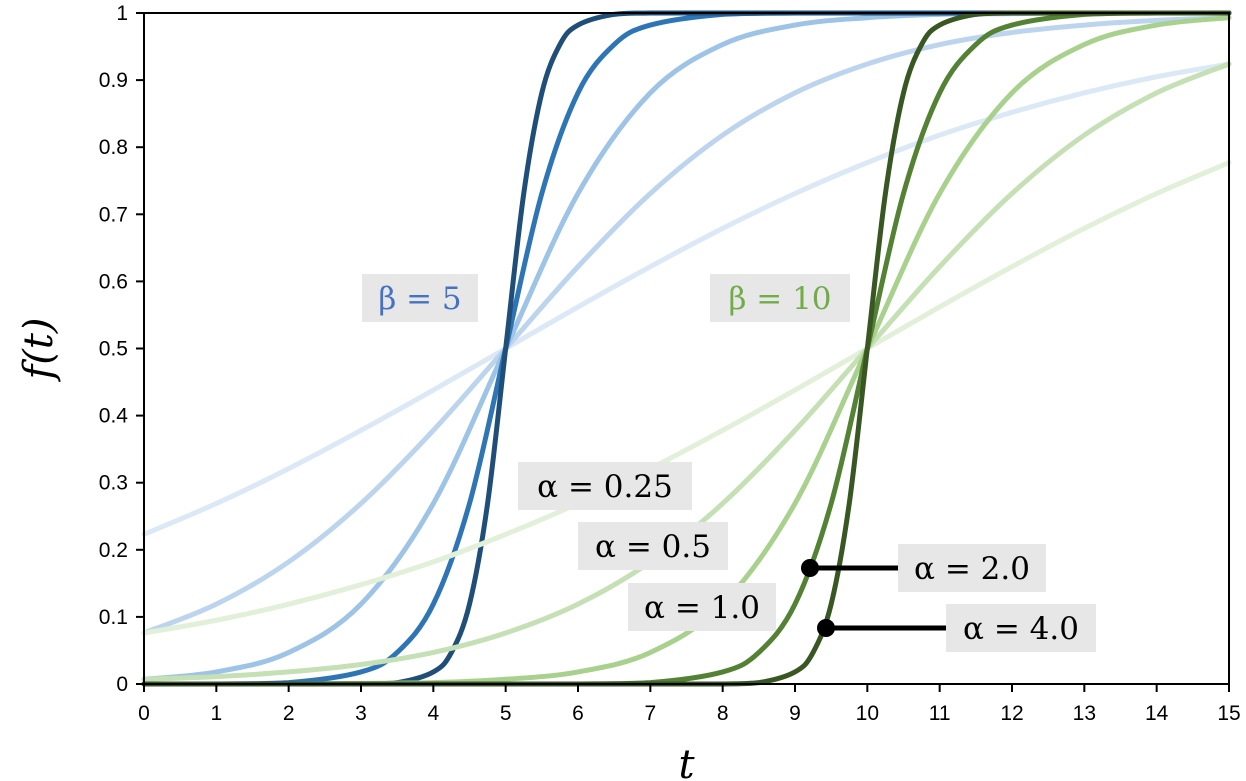  Describe the element at coordinates (686, 761) in the screenshot. I see `x-axis-title: t` at that location.